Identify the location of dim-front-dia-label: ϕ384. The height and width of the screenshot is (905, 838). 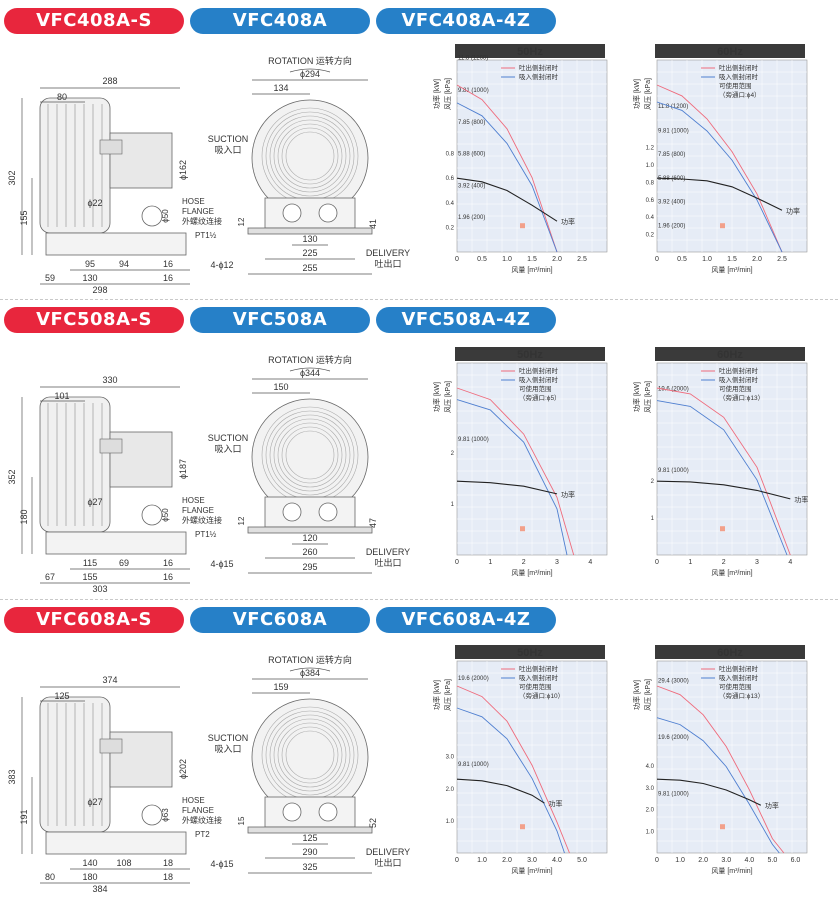
(310, 673).